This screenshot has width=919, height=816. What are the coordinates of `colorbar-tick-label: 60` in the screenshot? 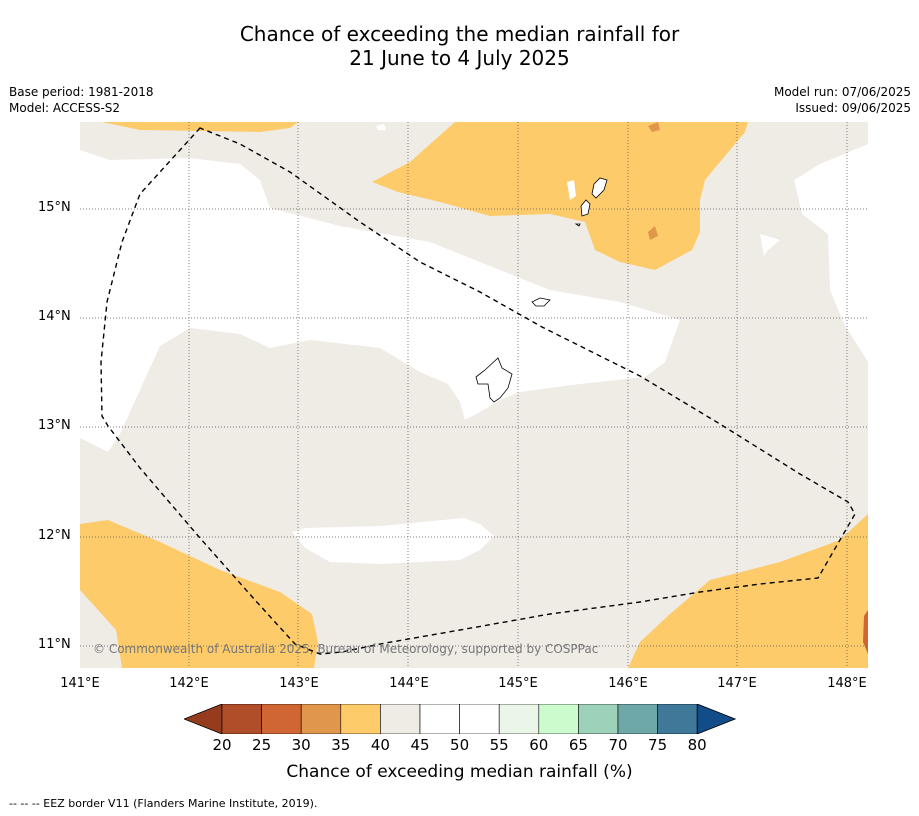 It's located at (539, 745).